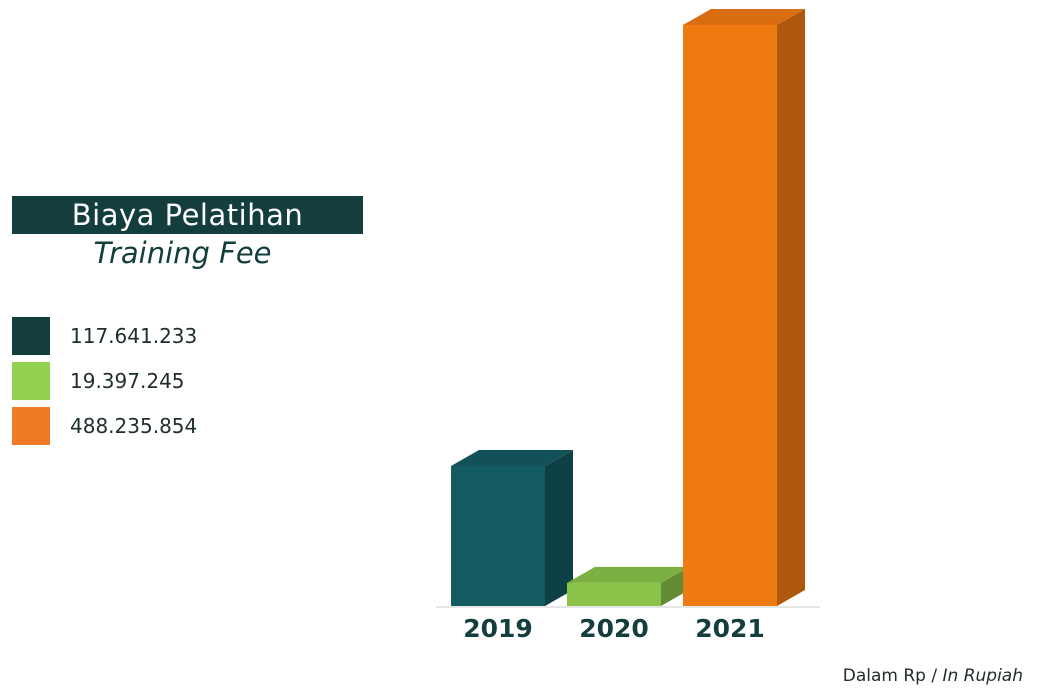  Describe the element at coordinates (187, 215) in the screenshot. I see `chart-title: Biaya Pelatihan` at that location.